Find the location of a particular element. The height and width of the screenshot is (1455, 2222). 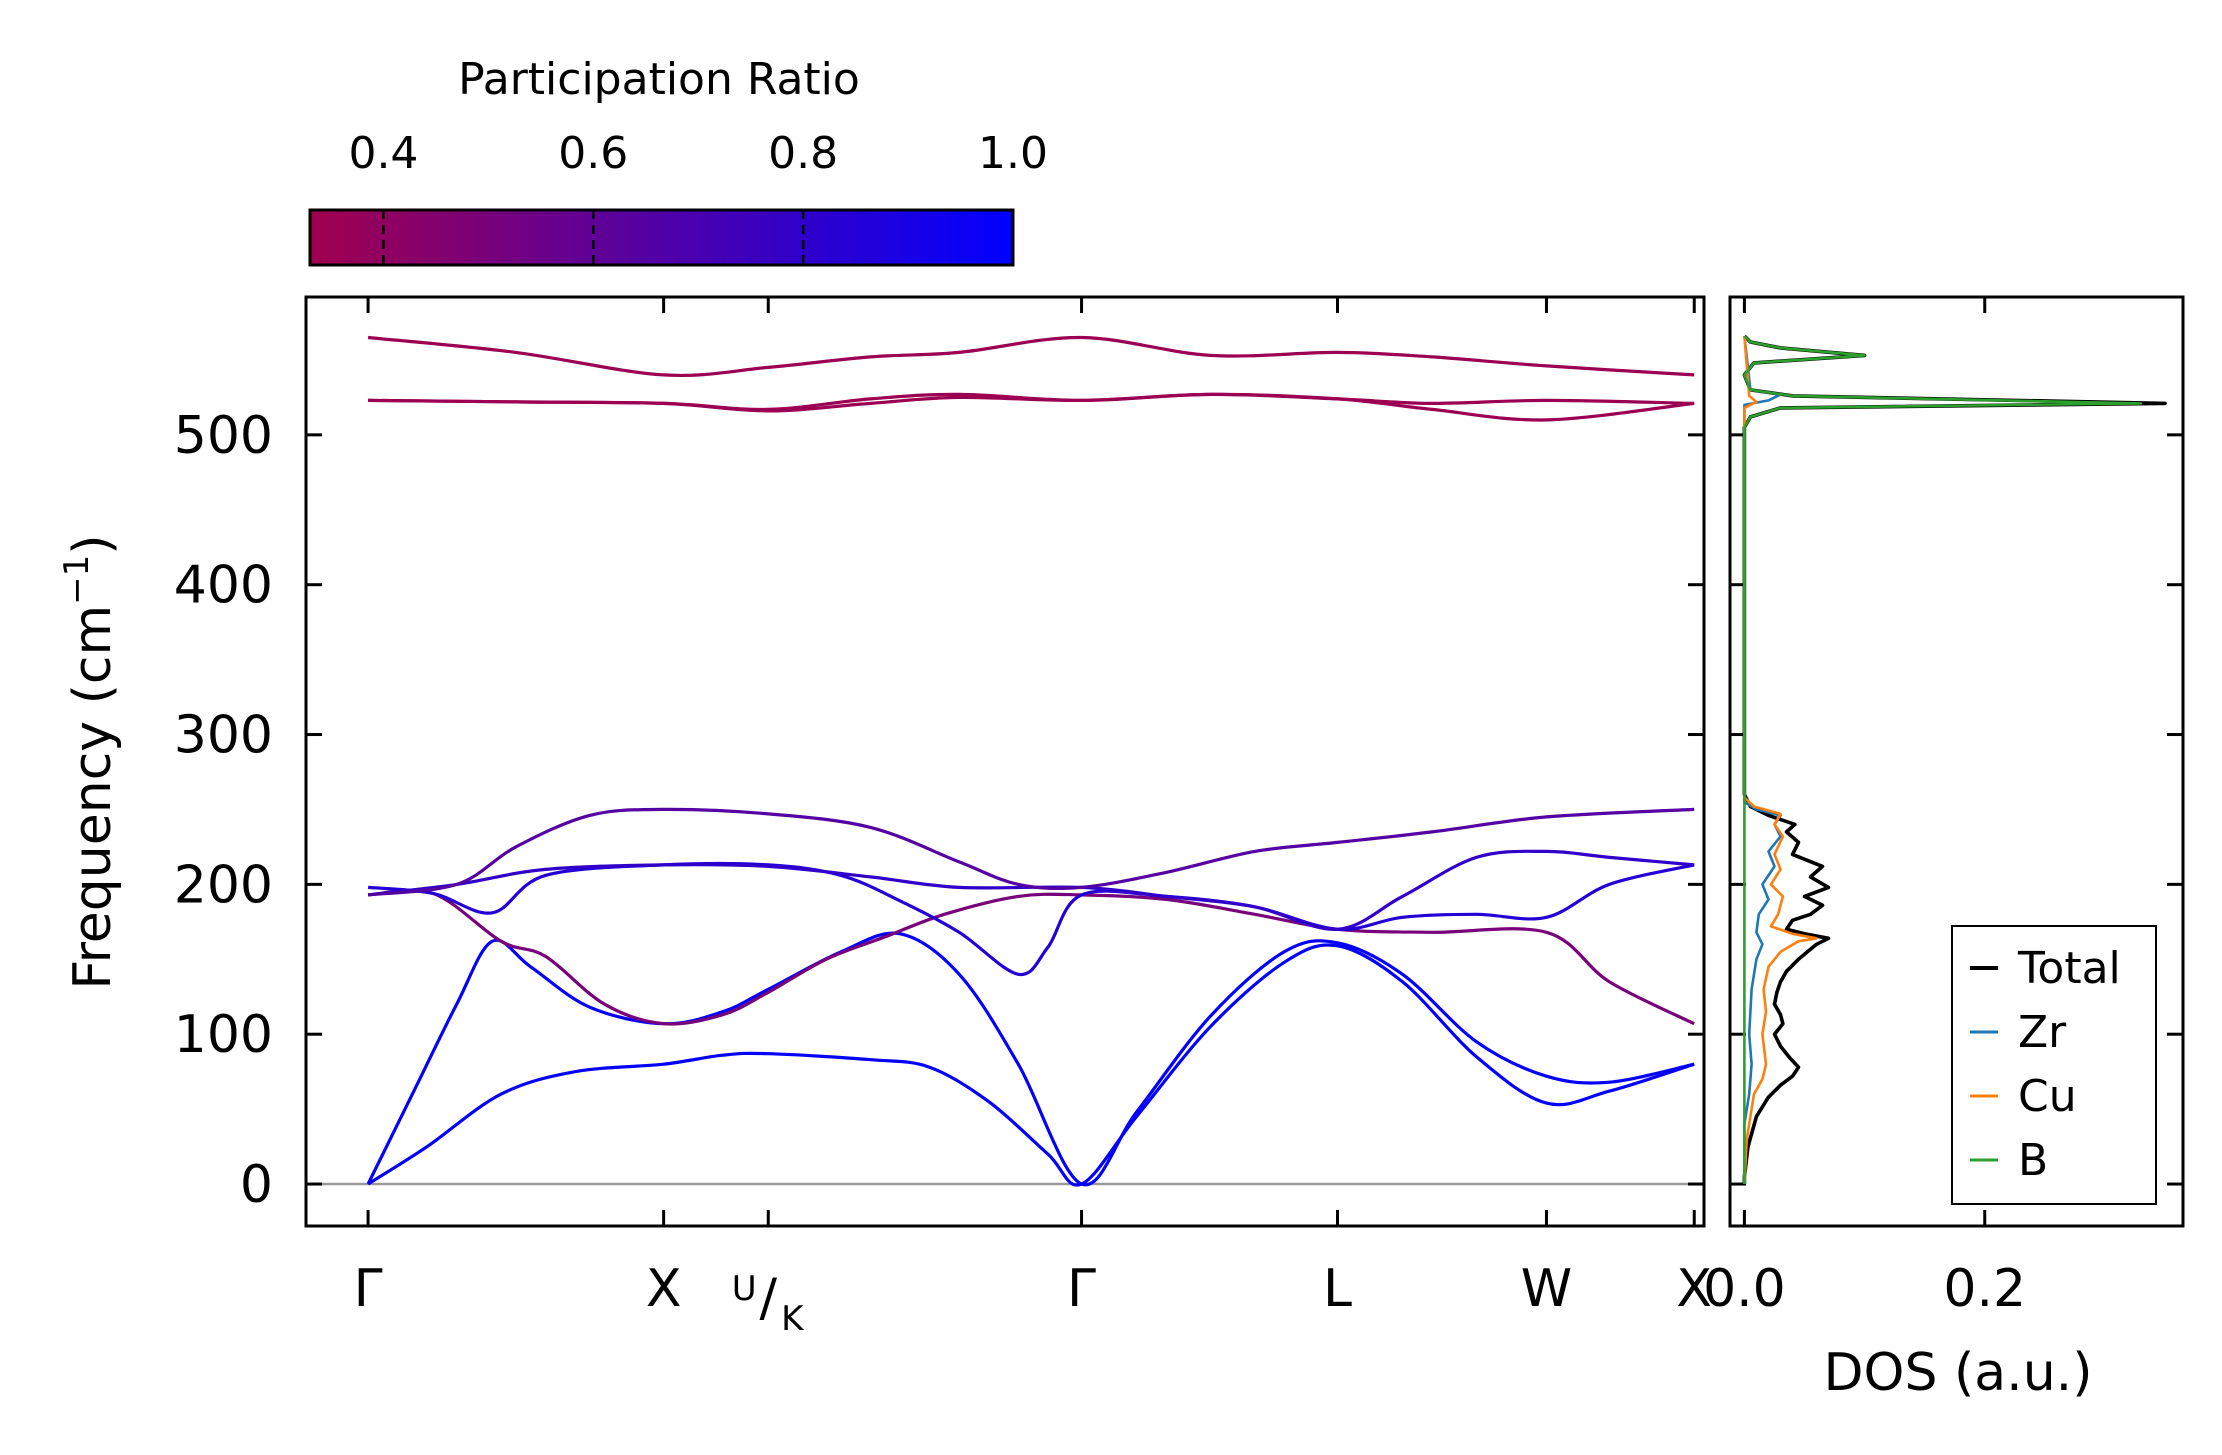

legend-label-total: Total is located at coordinates (2069, 968).